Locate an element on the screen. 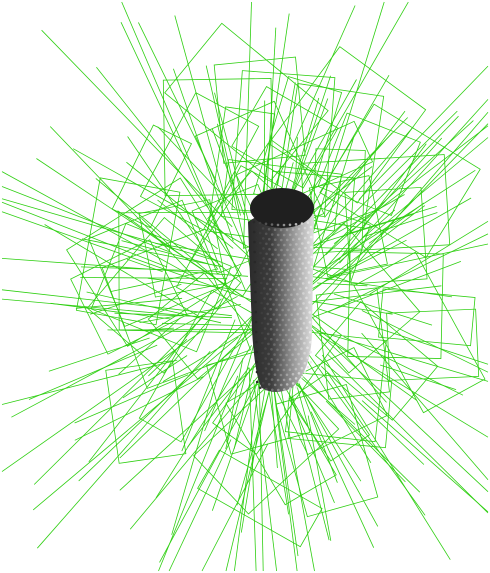 The height and width of the screenshot is (573, 490). cylinder-point-cloud is located at coordinates (281, 290).